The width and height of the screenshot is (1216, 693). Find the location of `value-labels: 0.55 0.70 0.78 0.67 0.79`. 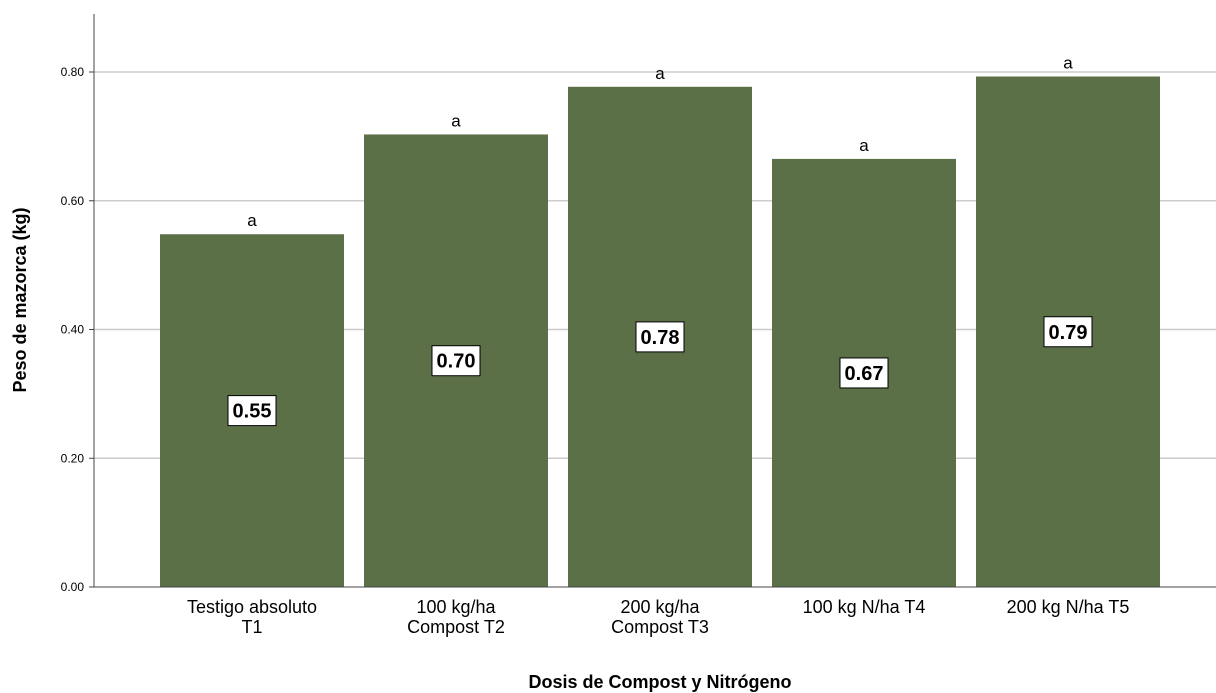

value-labels: 0.55 0.70 0.78 0.67 0.79 is located at coordinates (660, 371).